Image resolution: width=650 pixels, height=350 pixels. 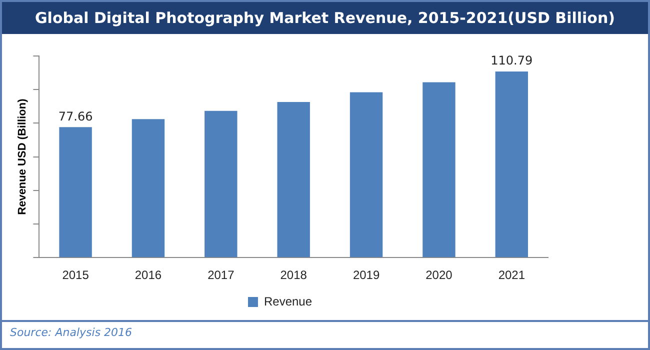 I want to click on y-axis-title: Revenue USD (Billion), so click(x=22, y=156).